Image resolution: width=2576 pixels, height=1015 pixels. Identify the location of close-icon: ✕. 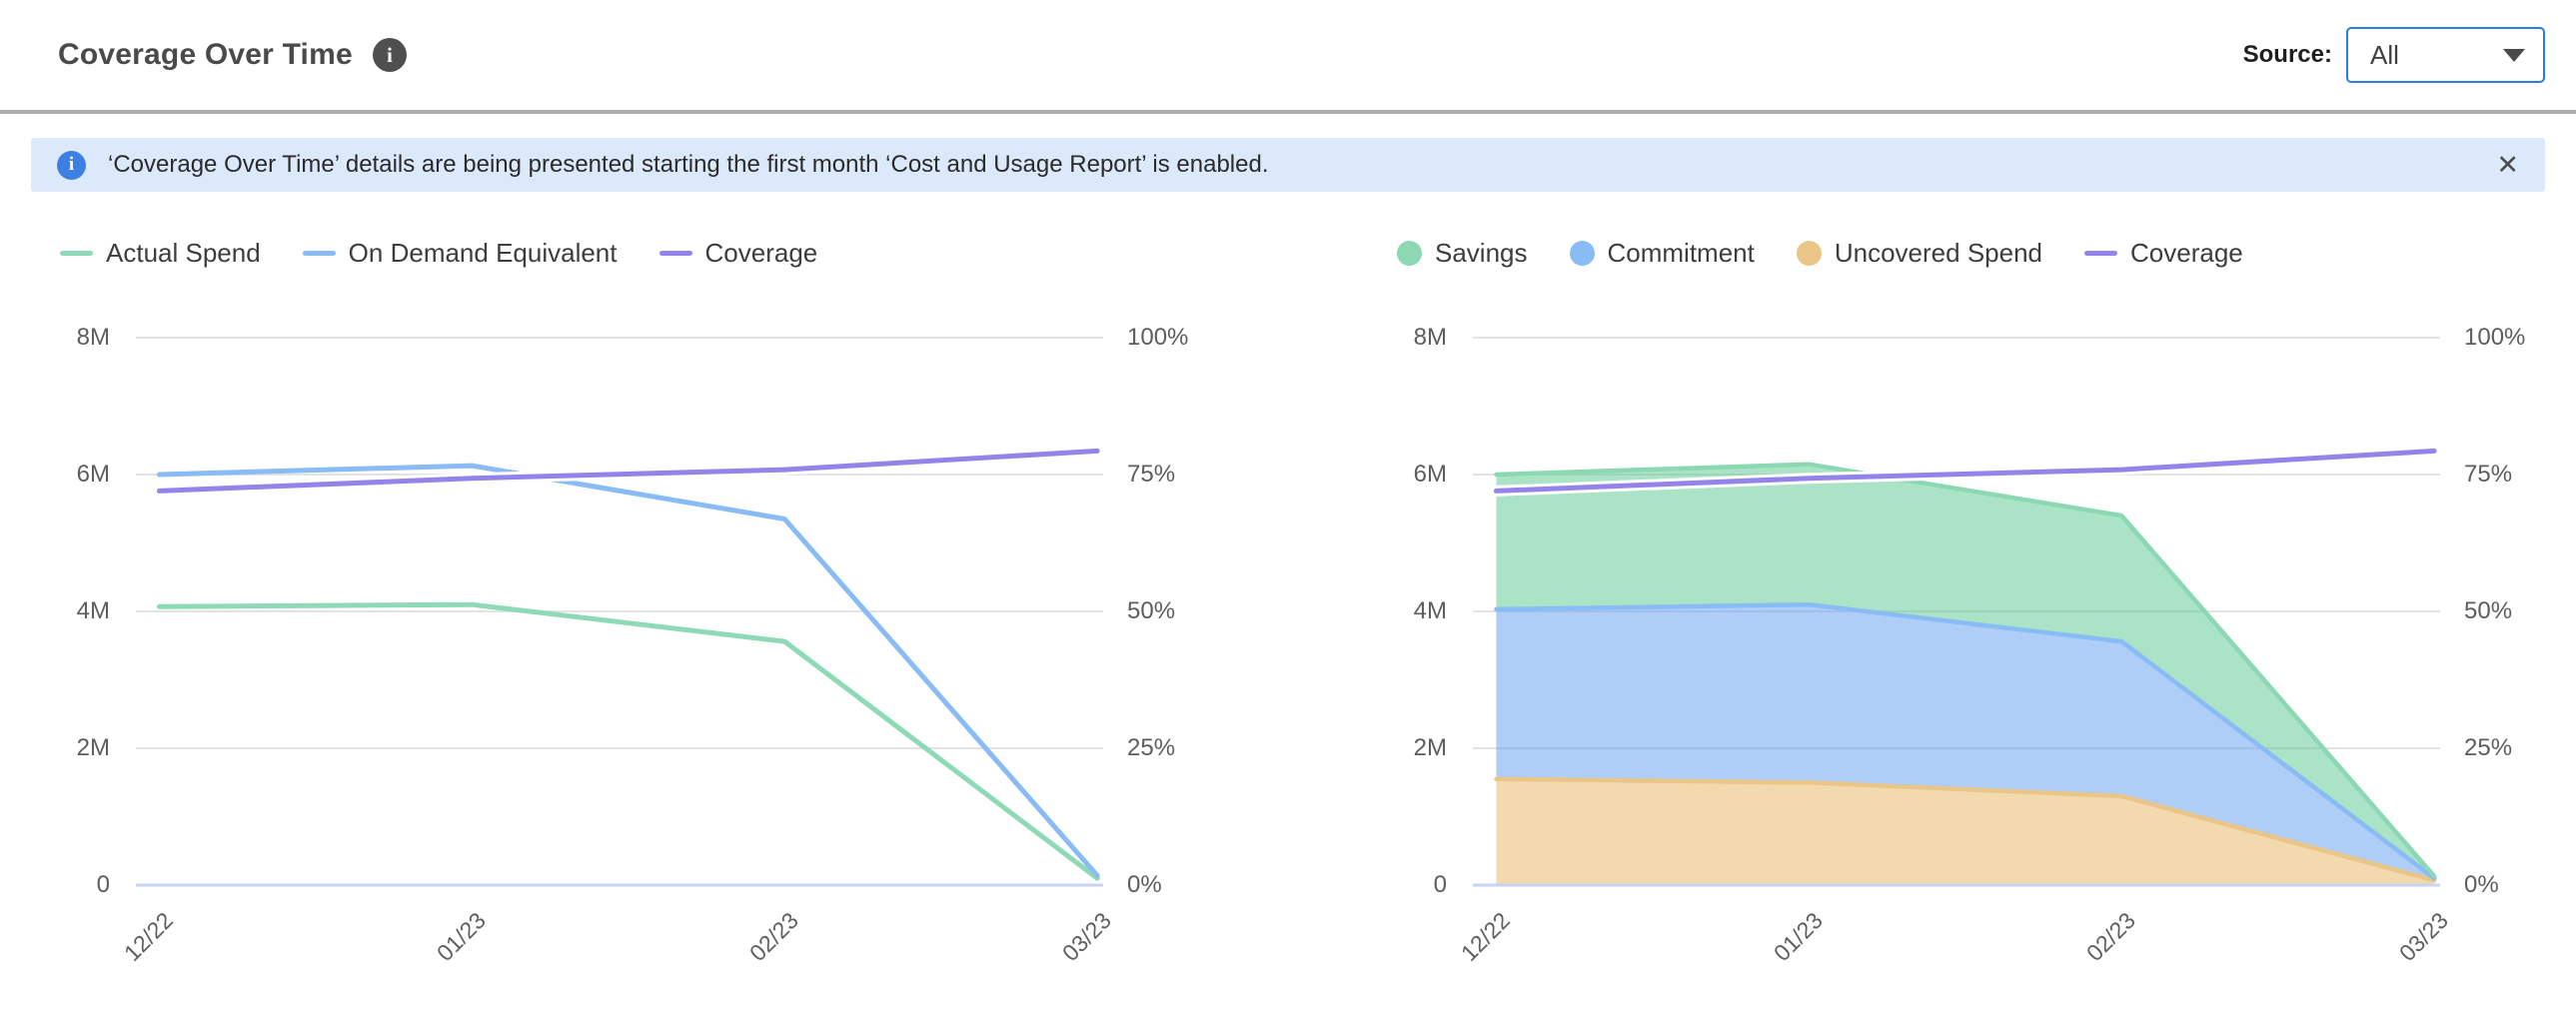
(2507, 164).